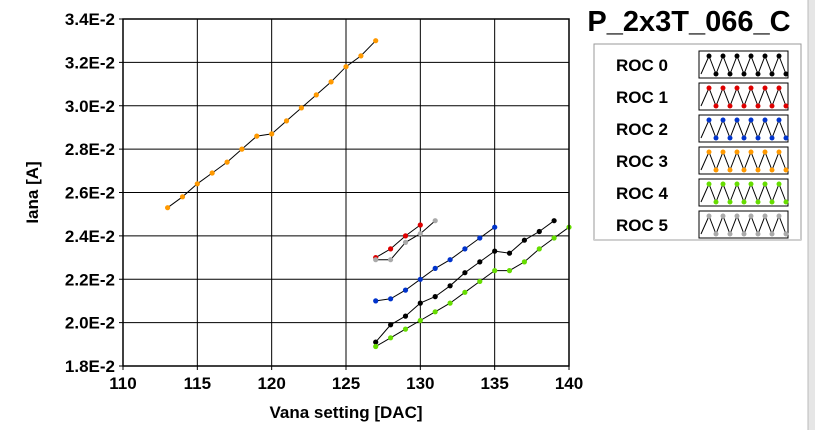 Image resolution: width=815 pixels, height=430 pixels. Describe the element at coordinates (197, 383) in the screenshot. I see `x-tick-label: 115` at that location.